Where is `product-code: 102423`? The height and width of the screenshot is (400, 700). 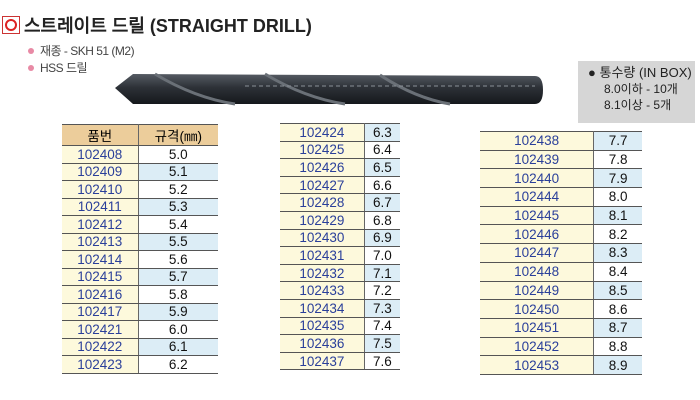
product-code: 102423 is located at coordinates (100, 364).